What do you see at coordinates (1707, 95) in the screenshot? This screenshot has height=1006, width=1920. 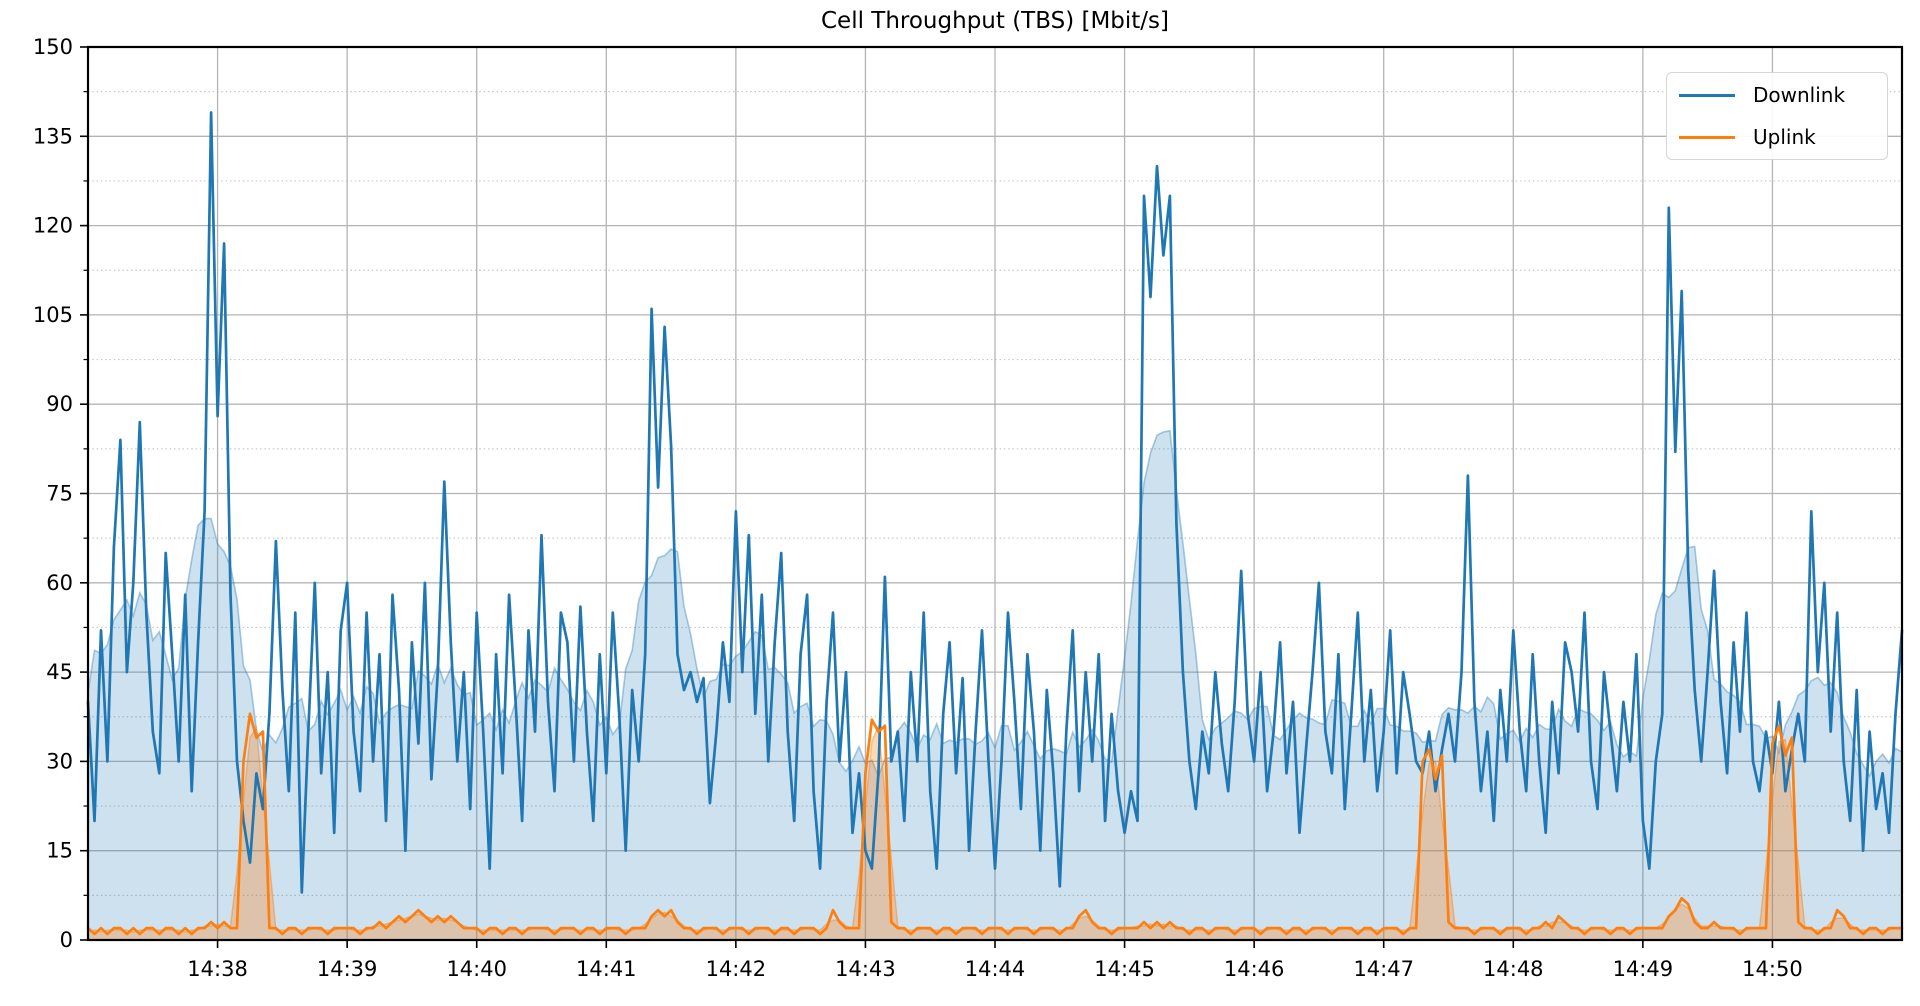 I see `downlink-line-sample-icon` at bounding box center [1707, 95].